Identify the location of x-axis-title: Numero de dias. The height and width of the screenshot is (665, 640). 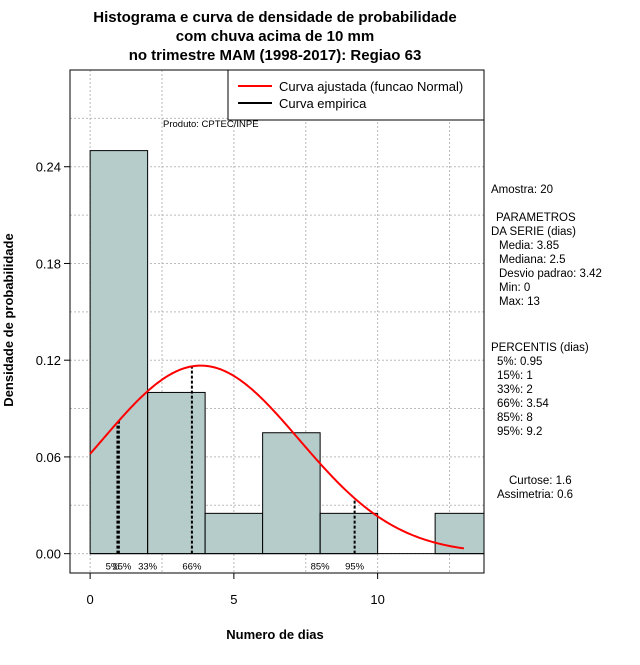
(275, 634).